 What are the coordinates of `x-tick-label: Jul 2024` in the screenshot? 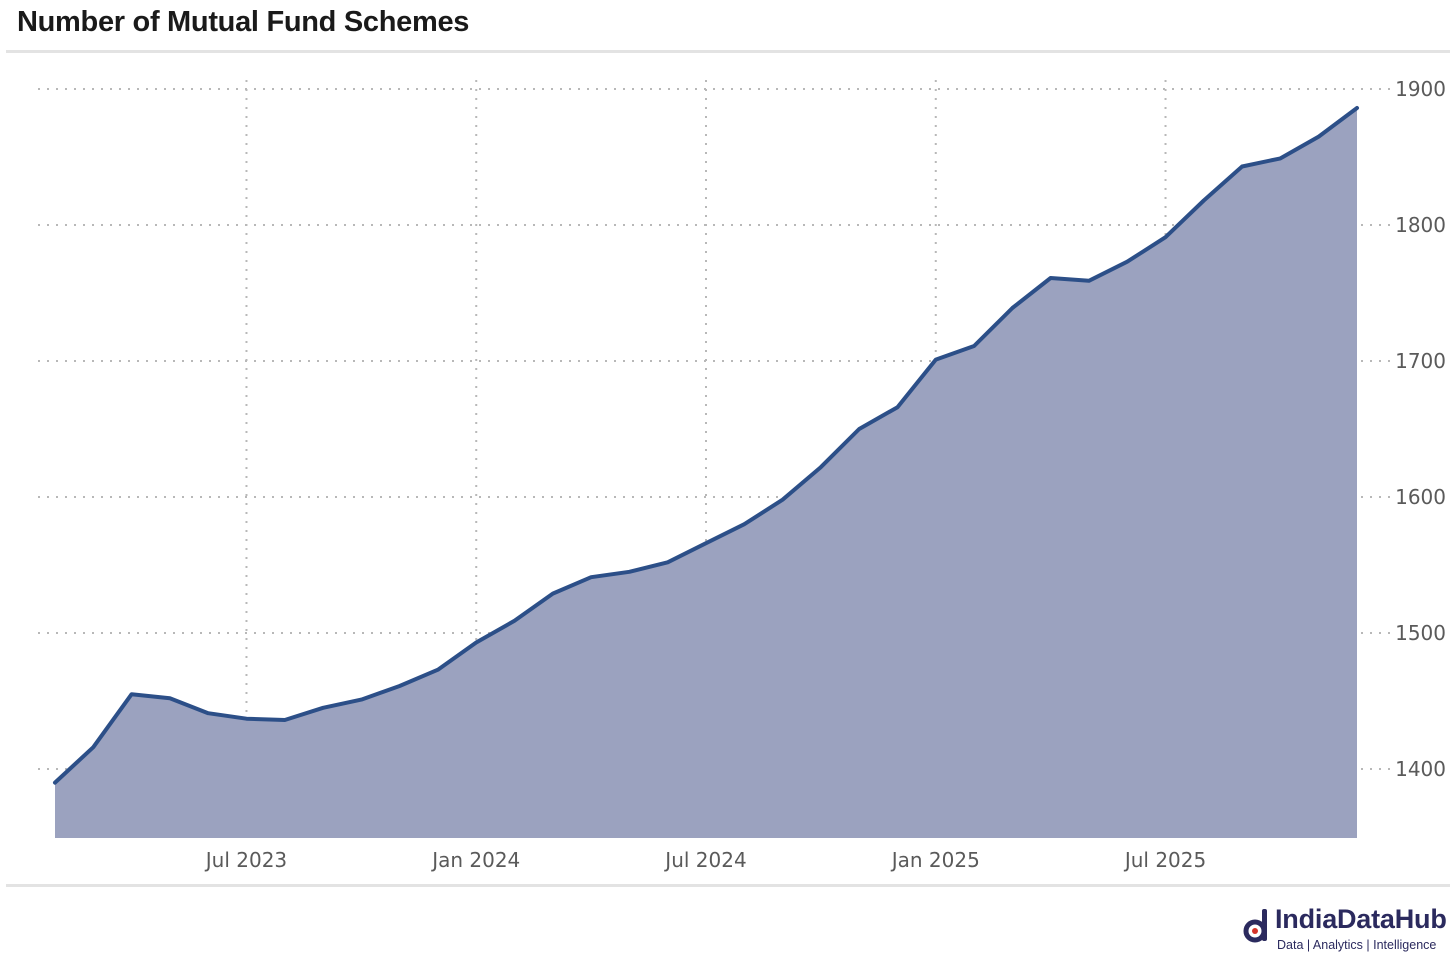 It's located at (704, 860).